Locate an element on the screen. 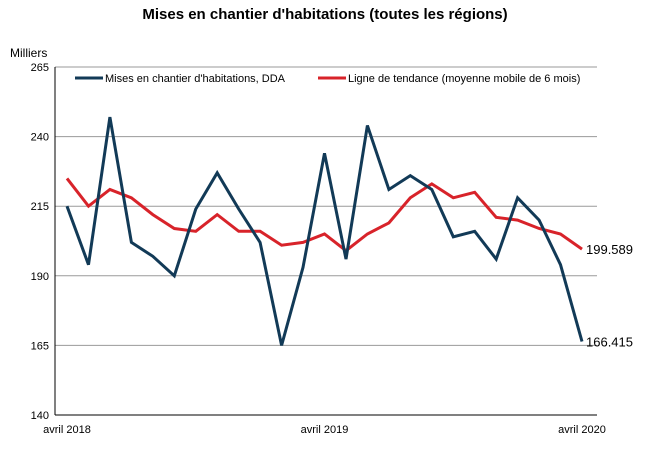 Image resolution: width=650 pixels, height=450 pixels. y-tick-label: 165 is located at coordinates (40, 346).